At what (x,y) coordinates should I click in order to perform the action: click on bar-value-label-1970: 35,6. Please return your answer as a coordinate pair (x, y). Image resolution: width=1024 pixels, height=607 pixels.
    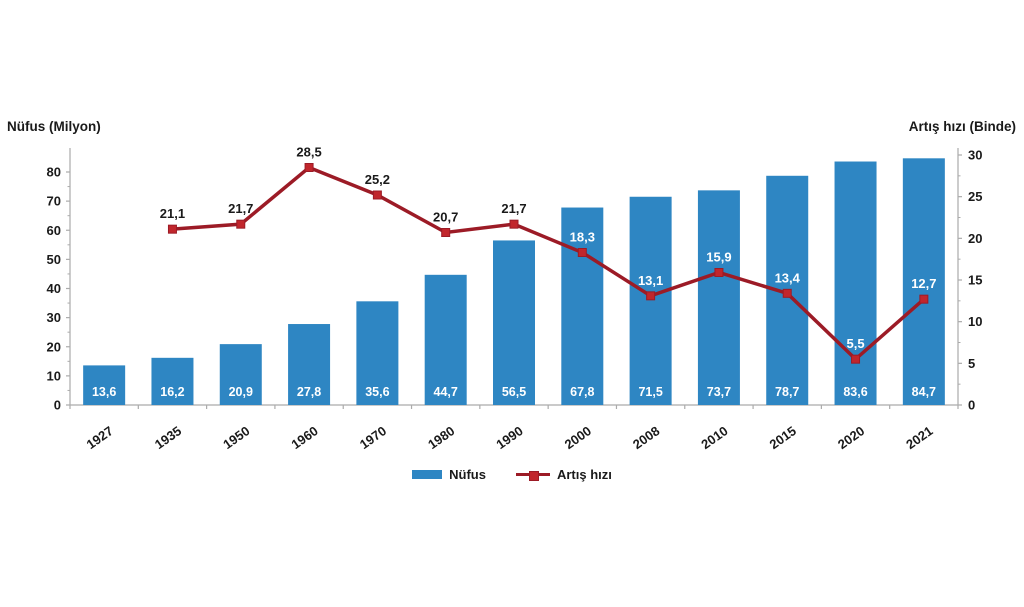
    Looking at the image, I should click on (377, 392).